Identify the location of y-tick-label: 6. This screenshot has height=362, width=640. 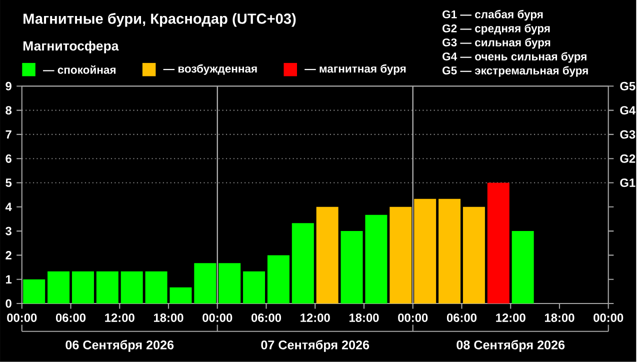
(9, 158).